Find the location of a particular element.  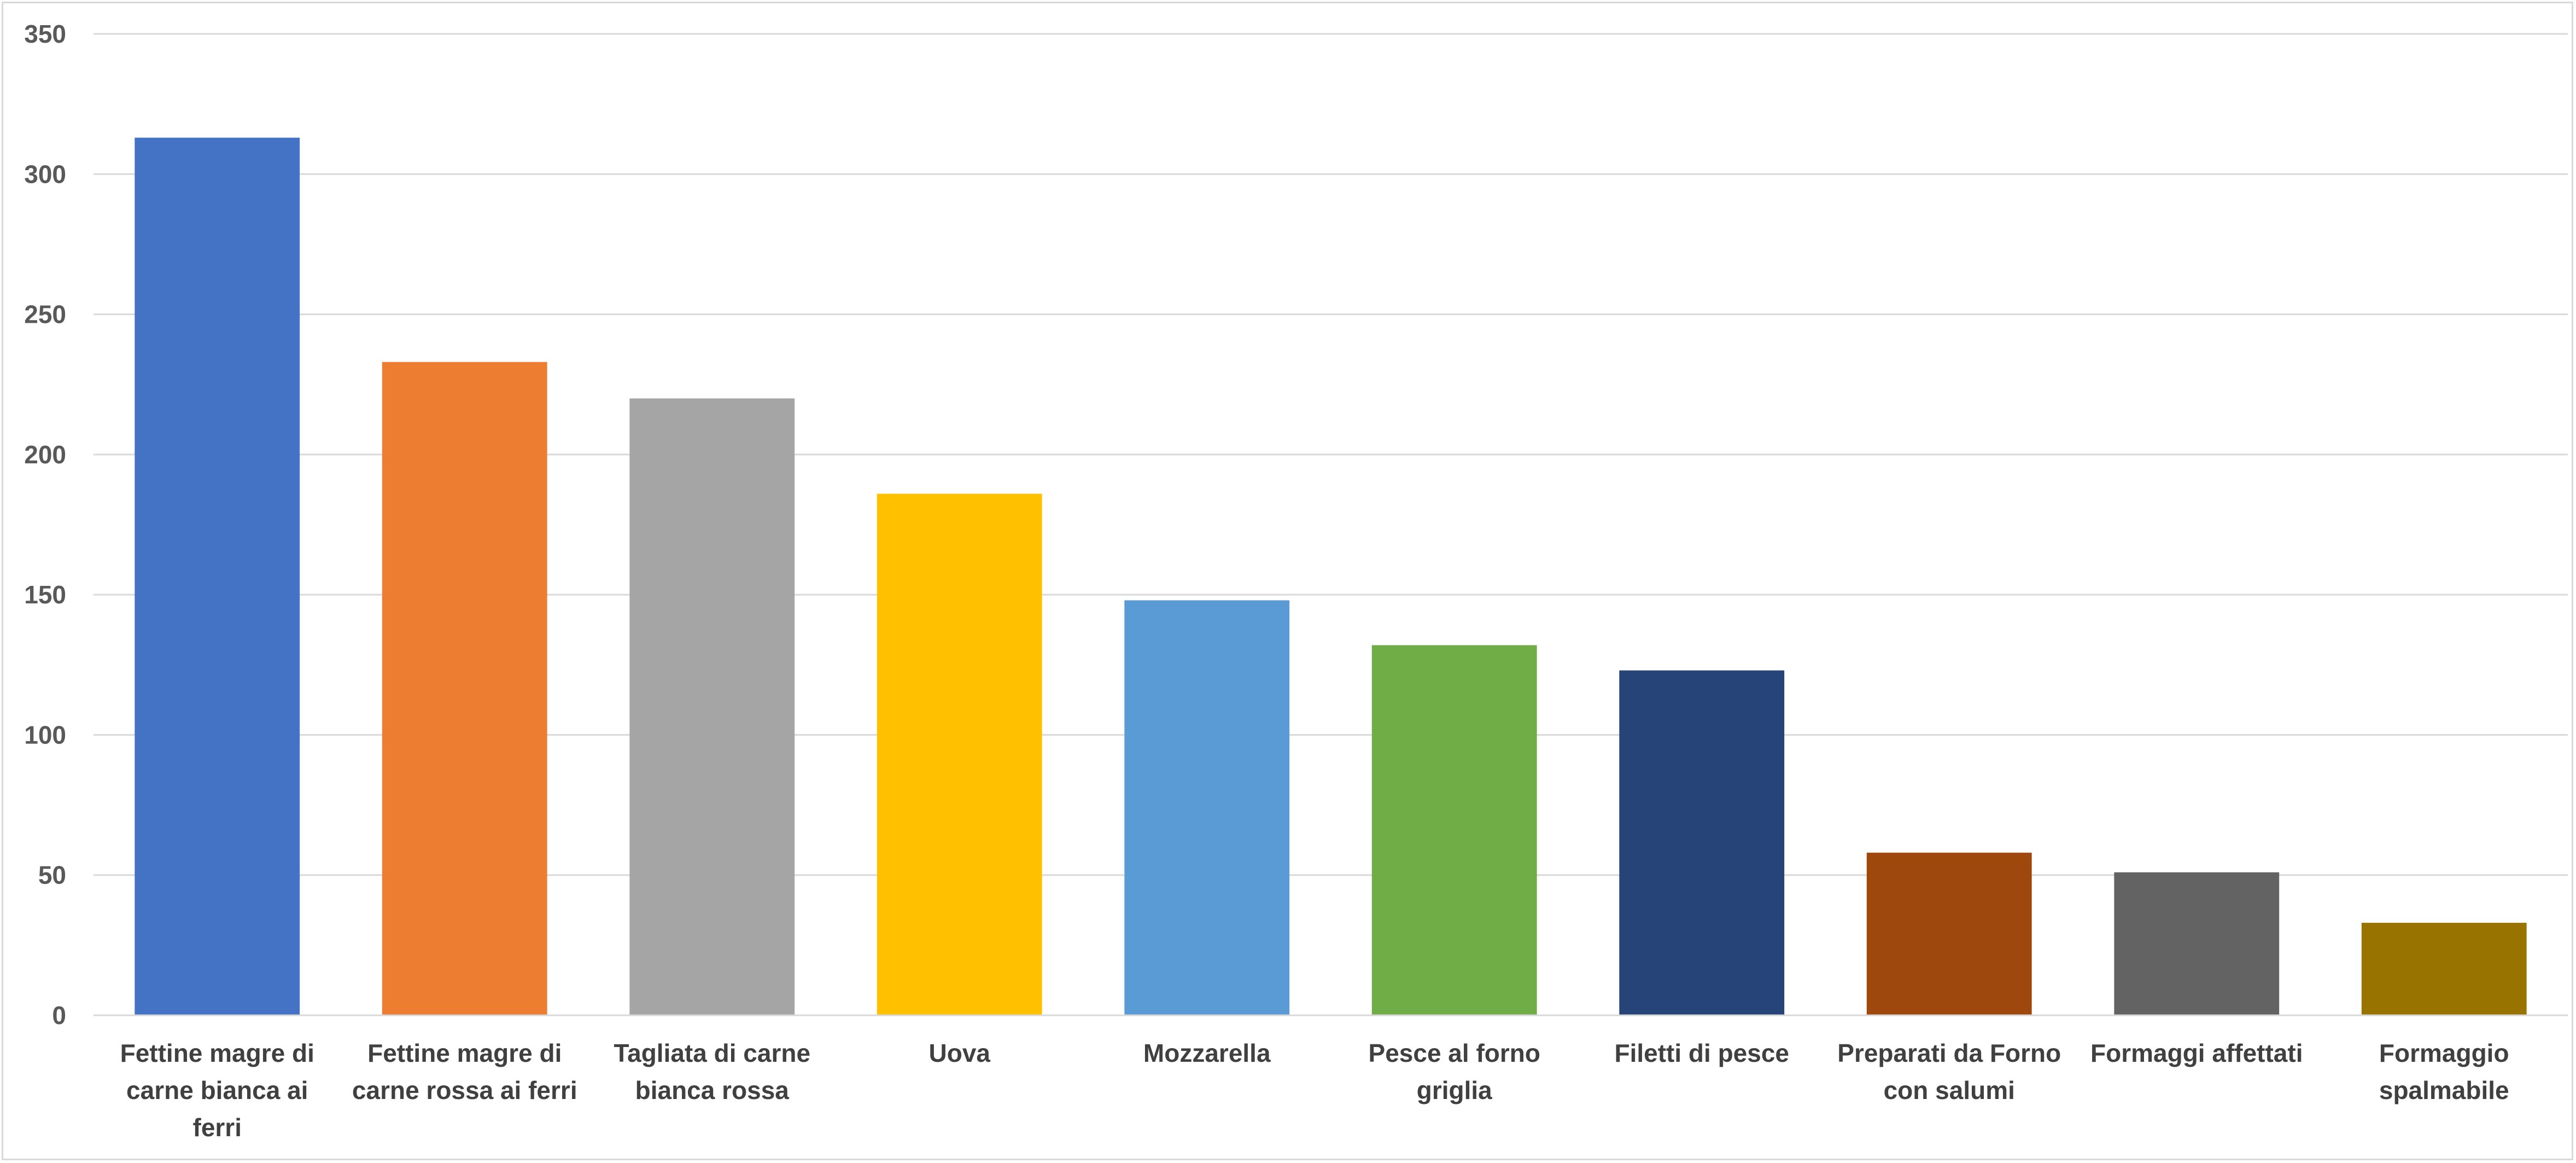

x-category-label: Pesce al forno griglia is located at coordinates (1454, 1072).